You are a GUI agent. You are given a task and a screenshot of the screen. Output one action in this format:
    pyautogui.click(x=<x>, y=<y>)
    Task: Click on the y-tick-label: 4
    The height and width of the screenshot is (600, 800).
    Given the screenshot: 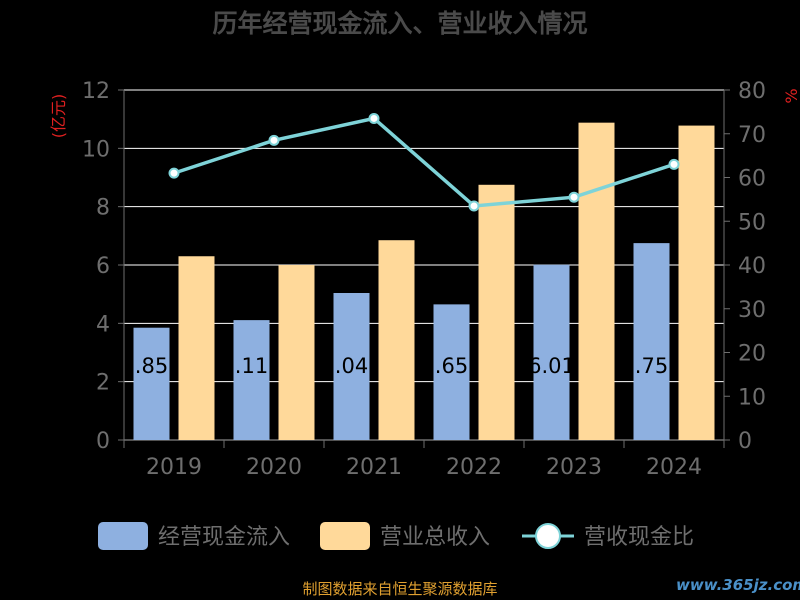 What is the action you would take?
    pyautogui.click(x=103, y=324)
    